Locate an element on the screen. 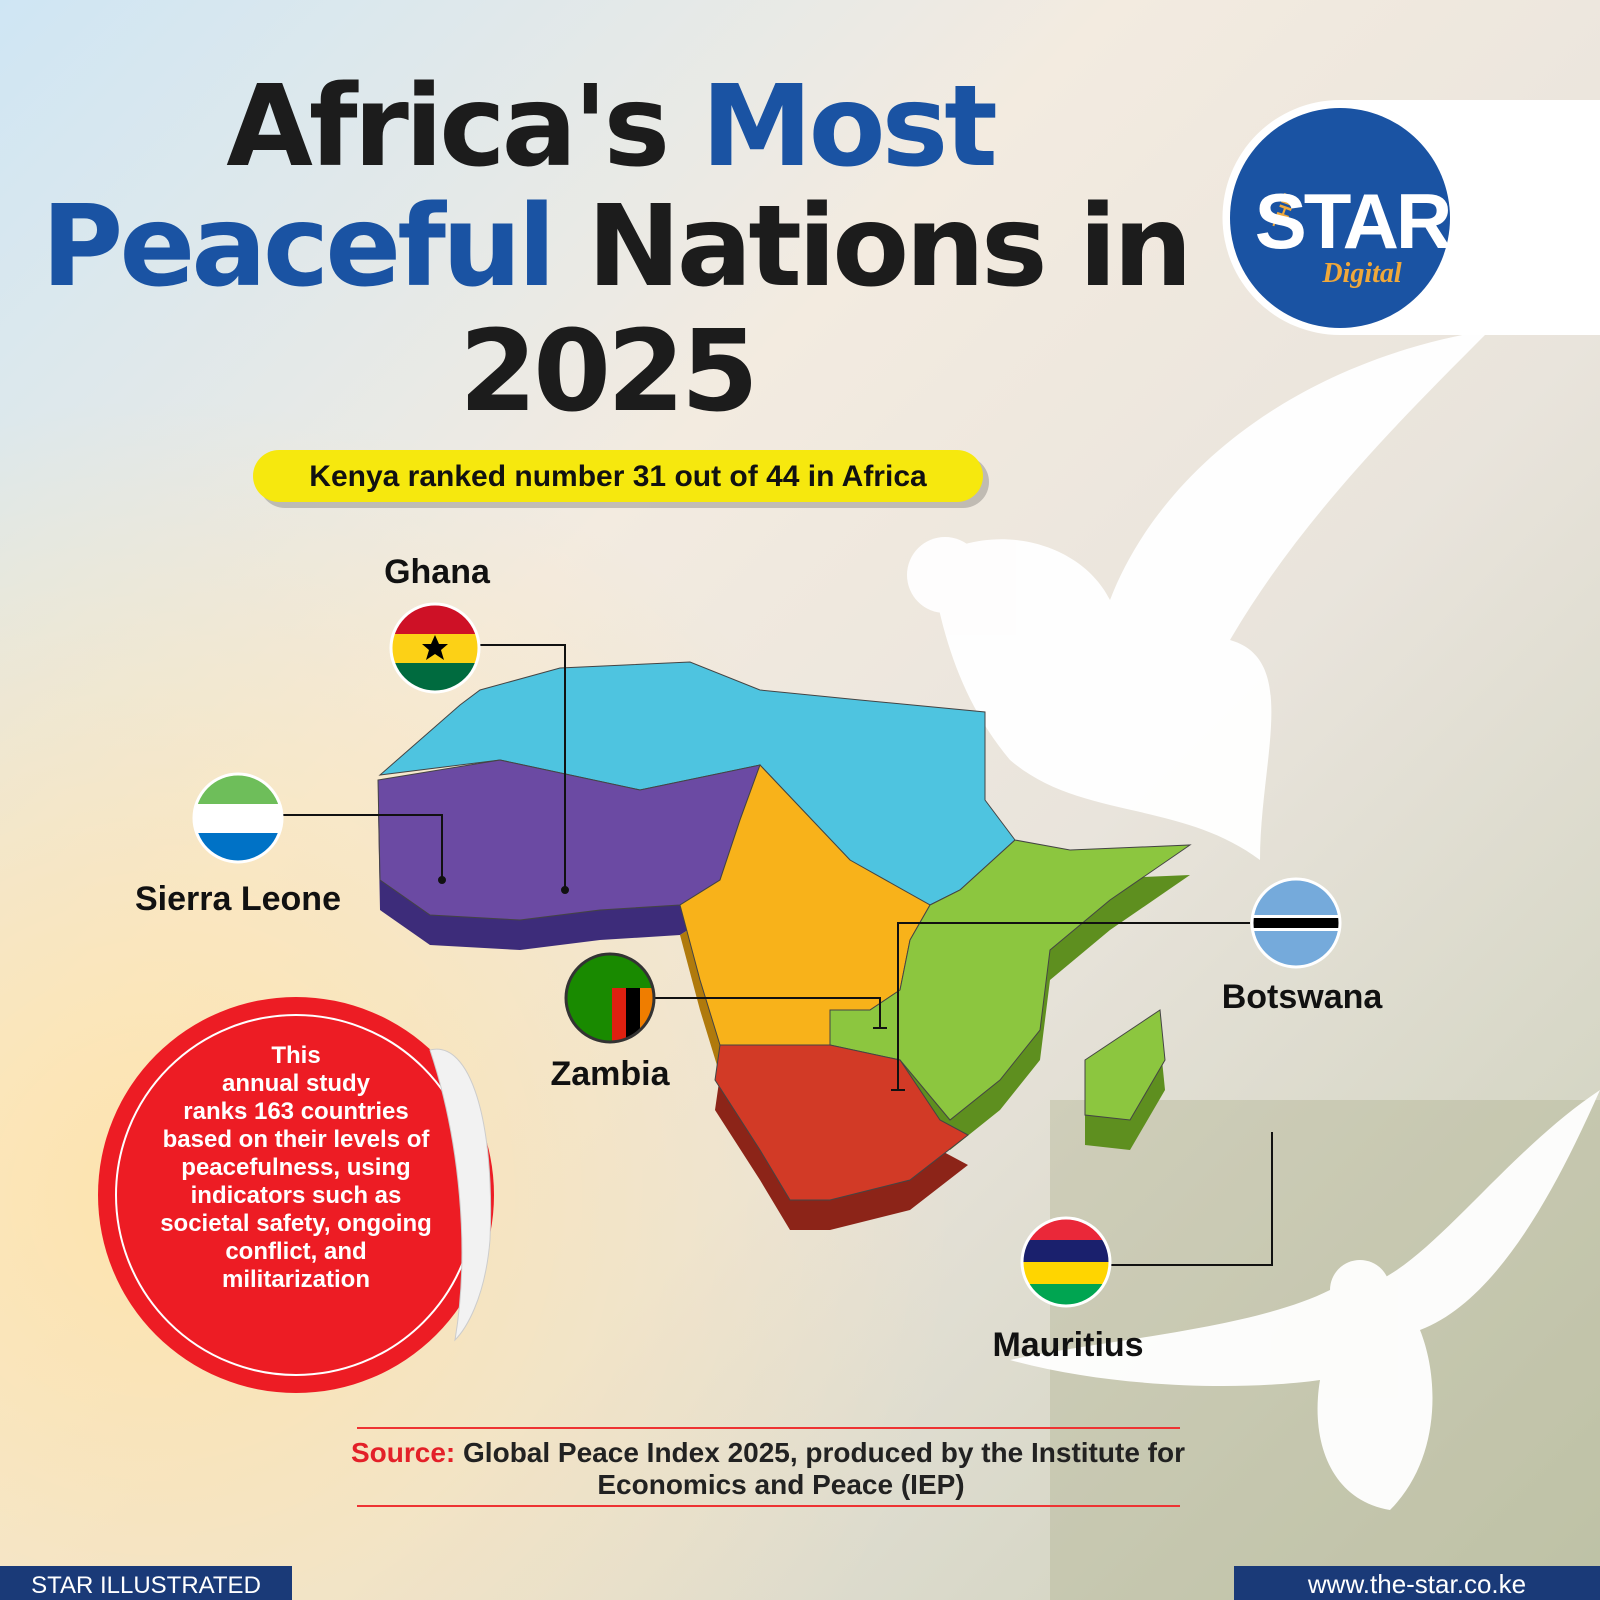  title-line: Africa's Most is located at coordinates (610, 127).